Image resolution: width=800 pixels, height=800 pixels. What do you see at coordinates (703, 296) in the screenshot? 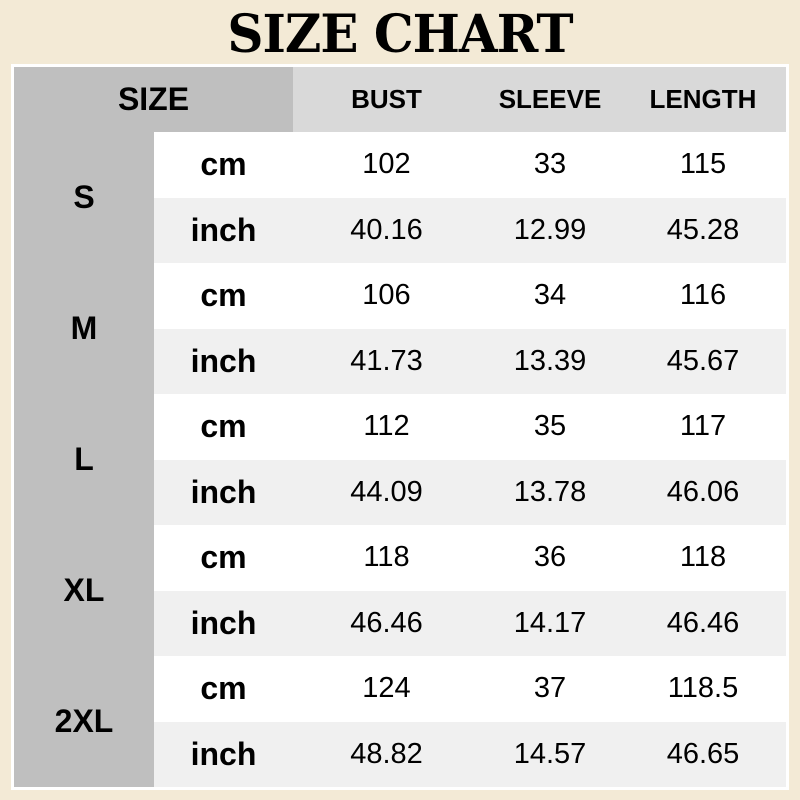
I see `cm-value: 116` at bounding box center [703, 296].